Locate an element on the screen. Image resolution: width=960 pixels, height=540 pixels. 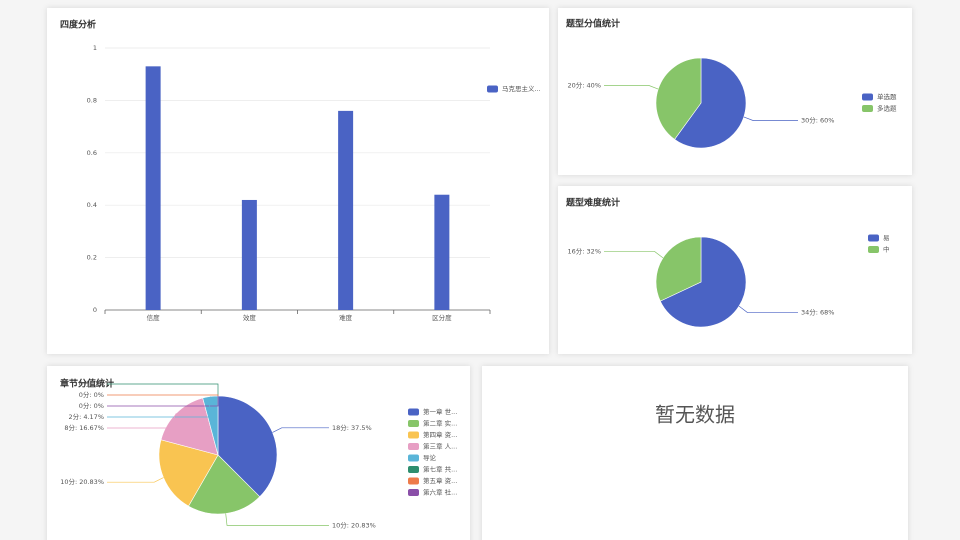
value-label: 2分: 4.17% is located at coordinates (86, 416).